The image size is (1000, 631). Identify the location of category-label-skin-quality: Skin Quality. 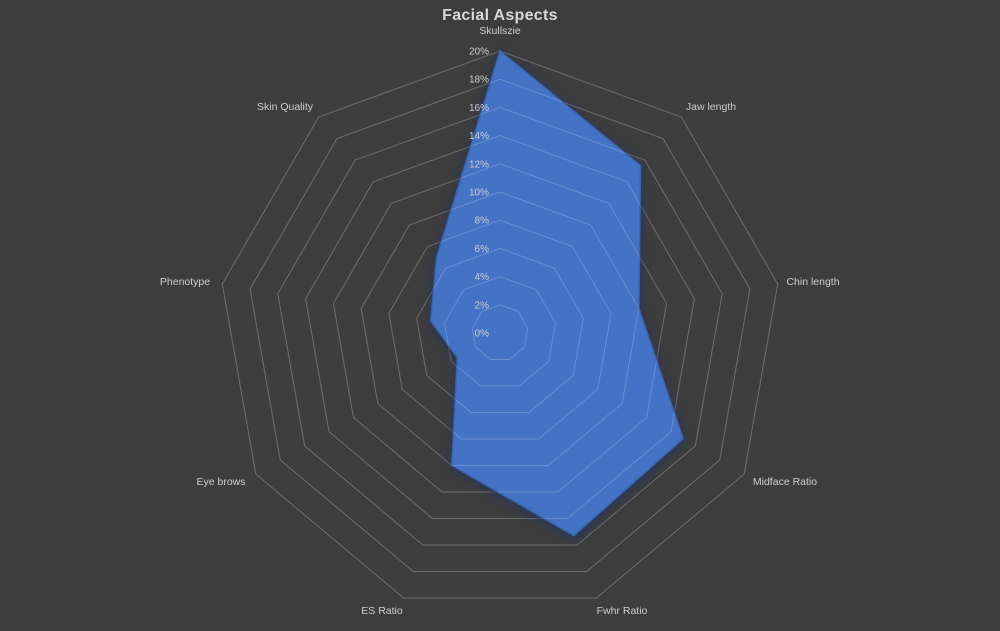
(285, 107).